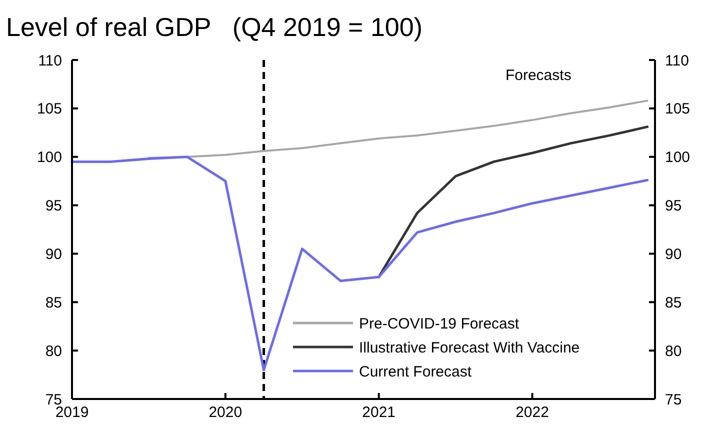 The height and width of the screenshot is (430, 713). I want to click on x-tick-label: 2022, so click(532, 412).